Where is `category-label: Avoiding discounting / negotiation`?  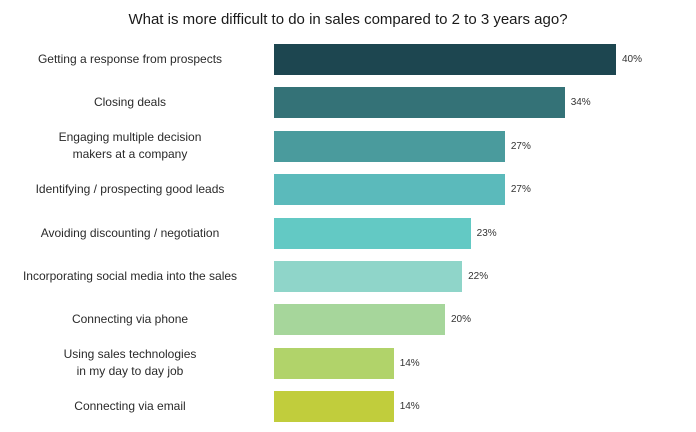 category-label: Avoiding discounting / negotiation is located at coordinates (130, 232).